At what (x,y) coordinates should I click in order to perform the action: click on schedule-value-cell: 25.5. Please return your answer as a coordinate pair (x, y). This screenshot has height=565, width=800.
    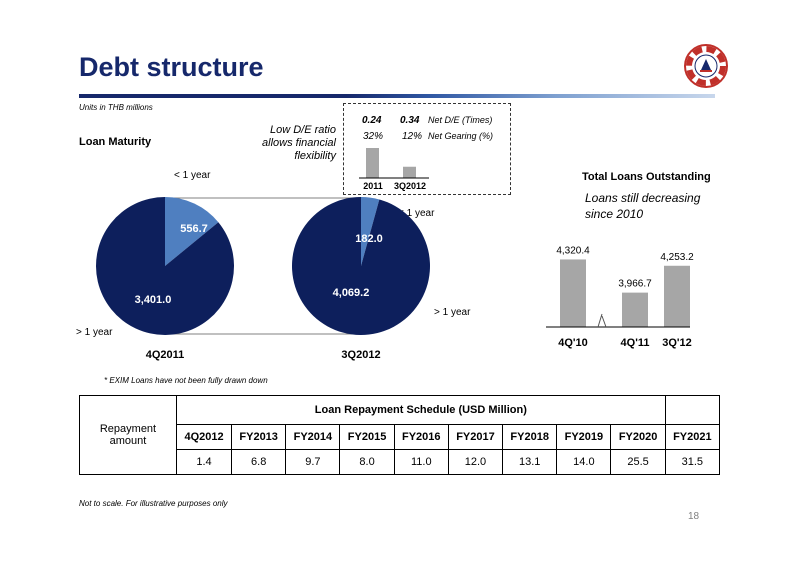
    Looking at the image, I should click on (638, 462).